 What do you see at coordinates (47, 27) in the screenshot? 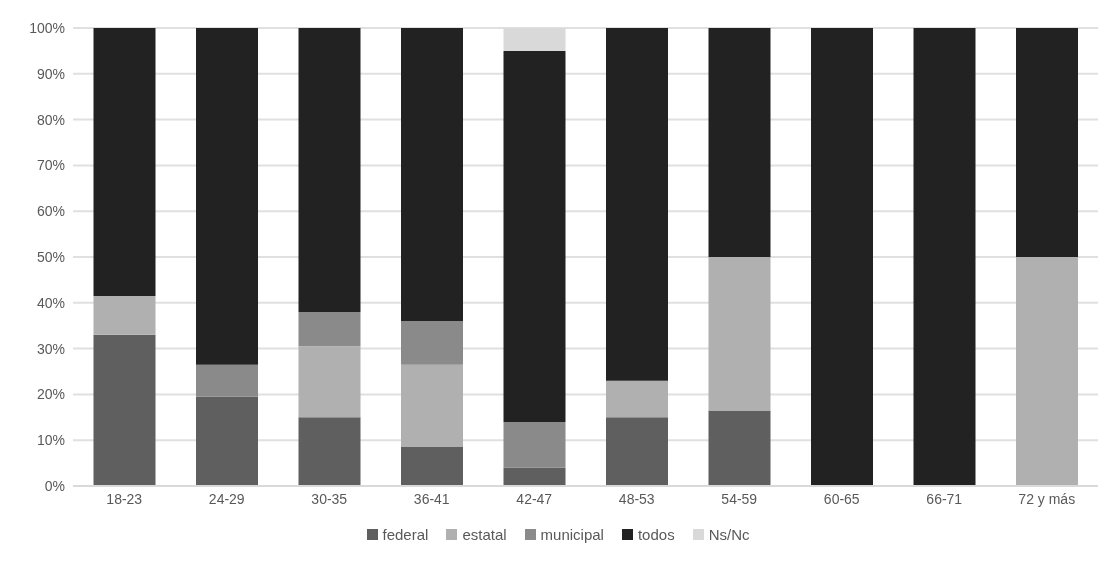
I see `y-tick-label: 100%` at bounding box center [47, 27].